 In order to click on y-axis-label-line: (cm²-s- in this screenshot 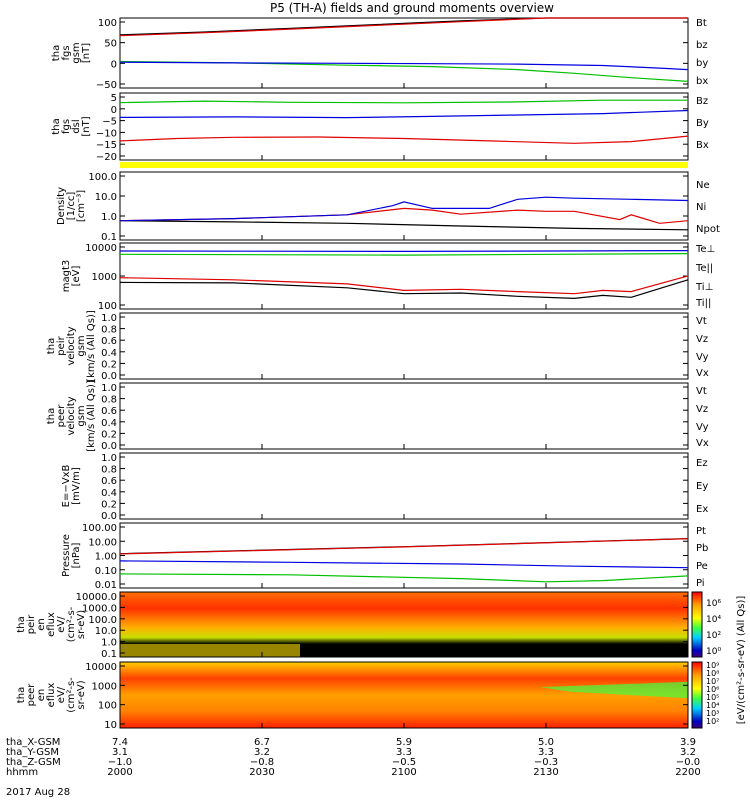, I will do `click(71, 695)`.